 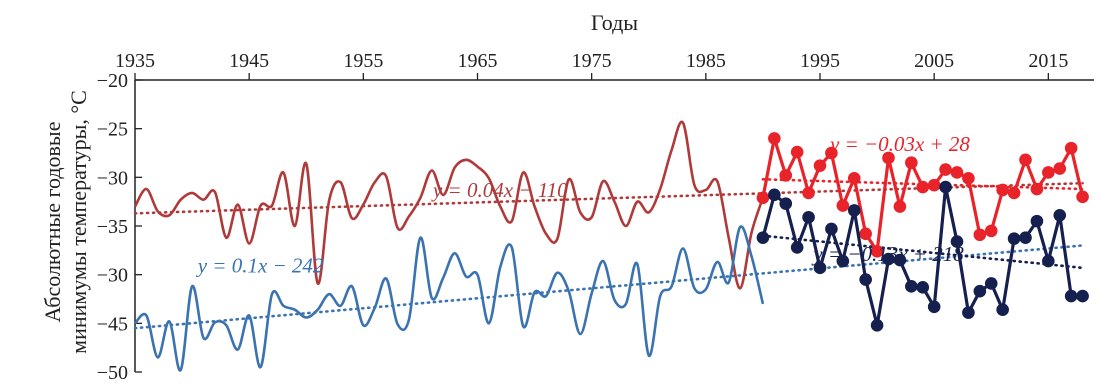 I want to click on x-tick-label: 2005, so click(x=934, y=61).